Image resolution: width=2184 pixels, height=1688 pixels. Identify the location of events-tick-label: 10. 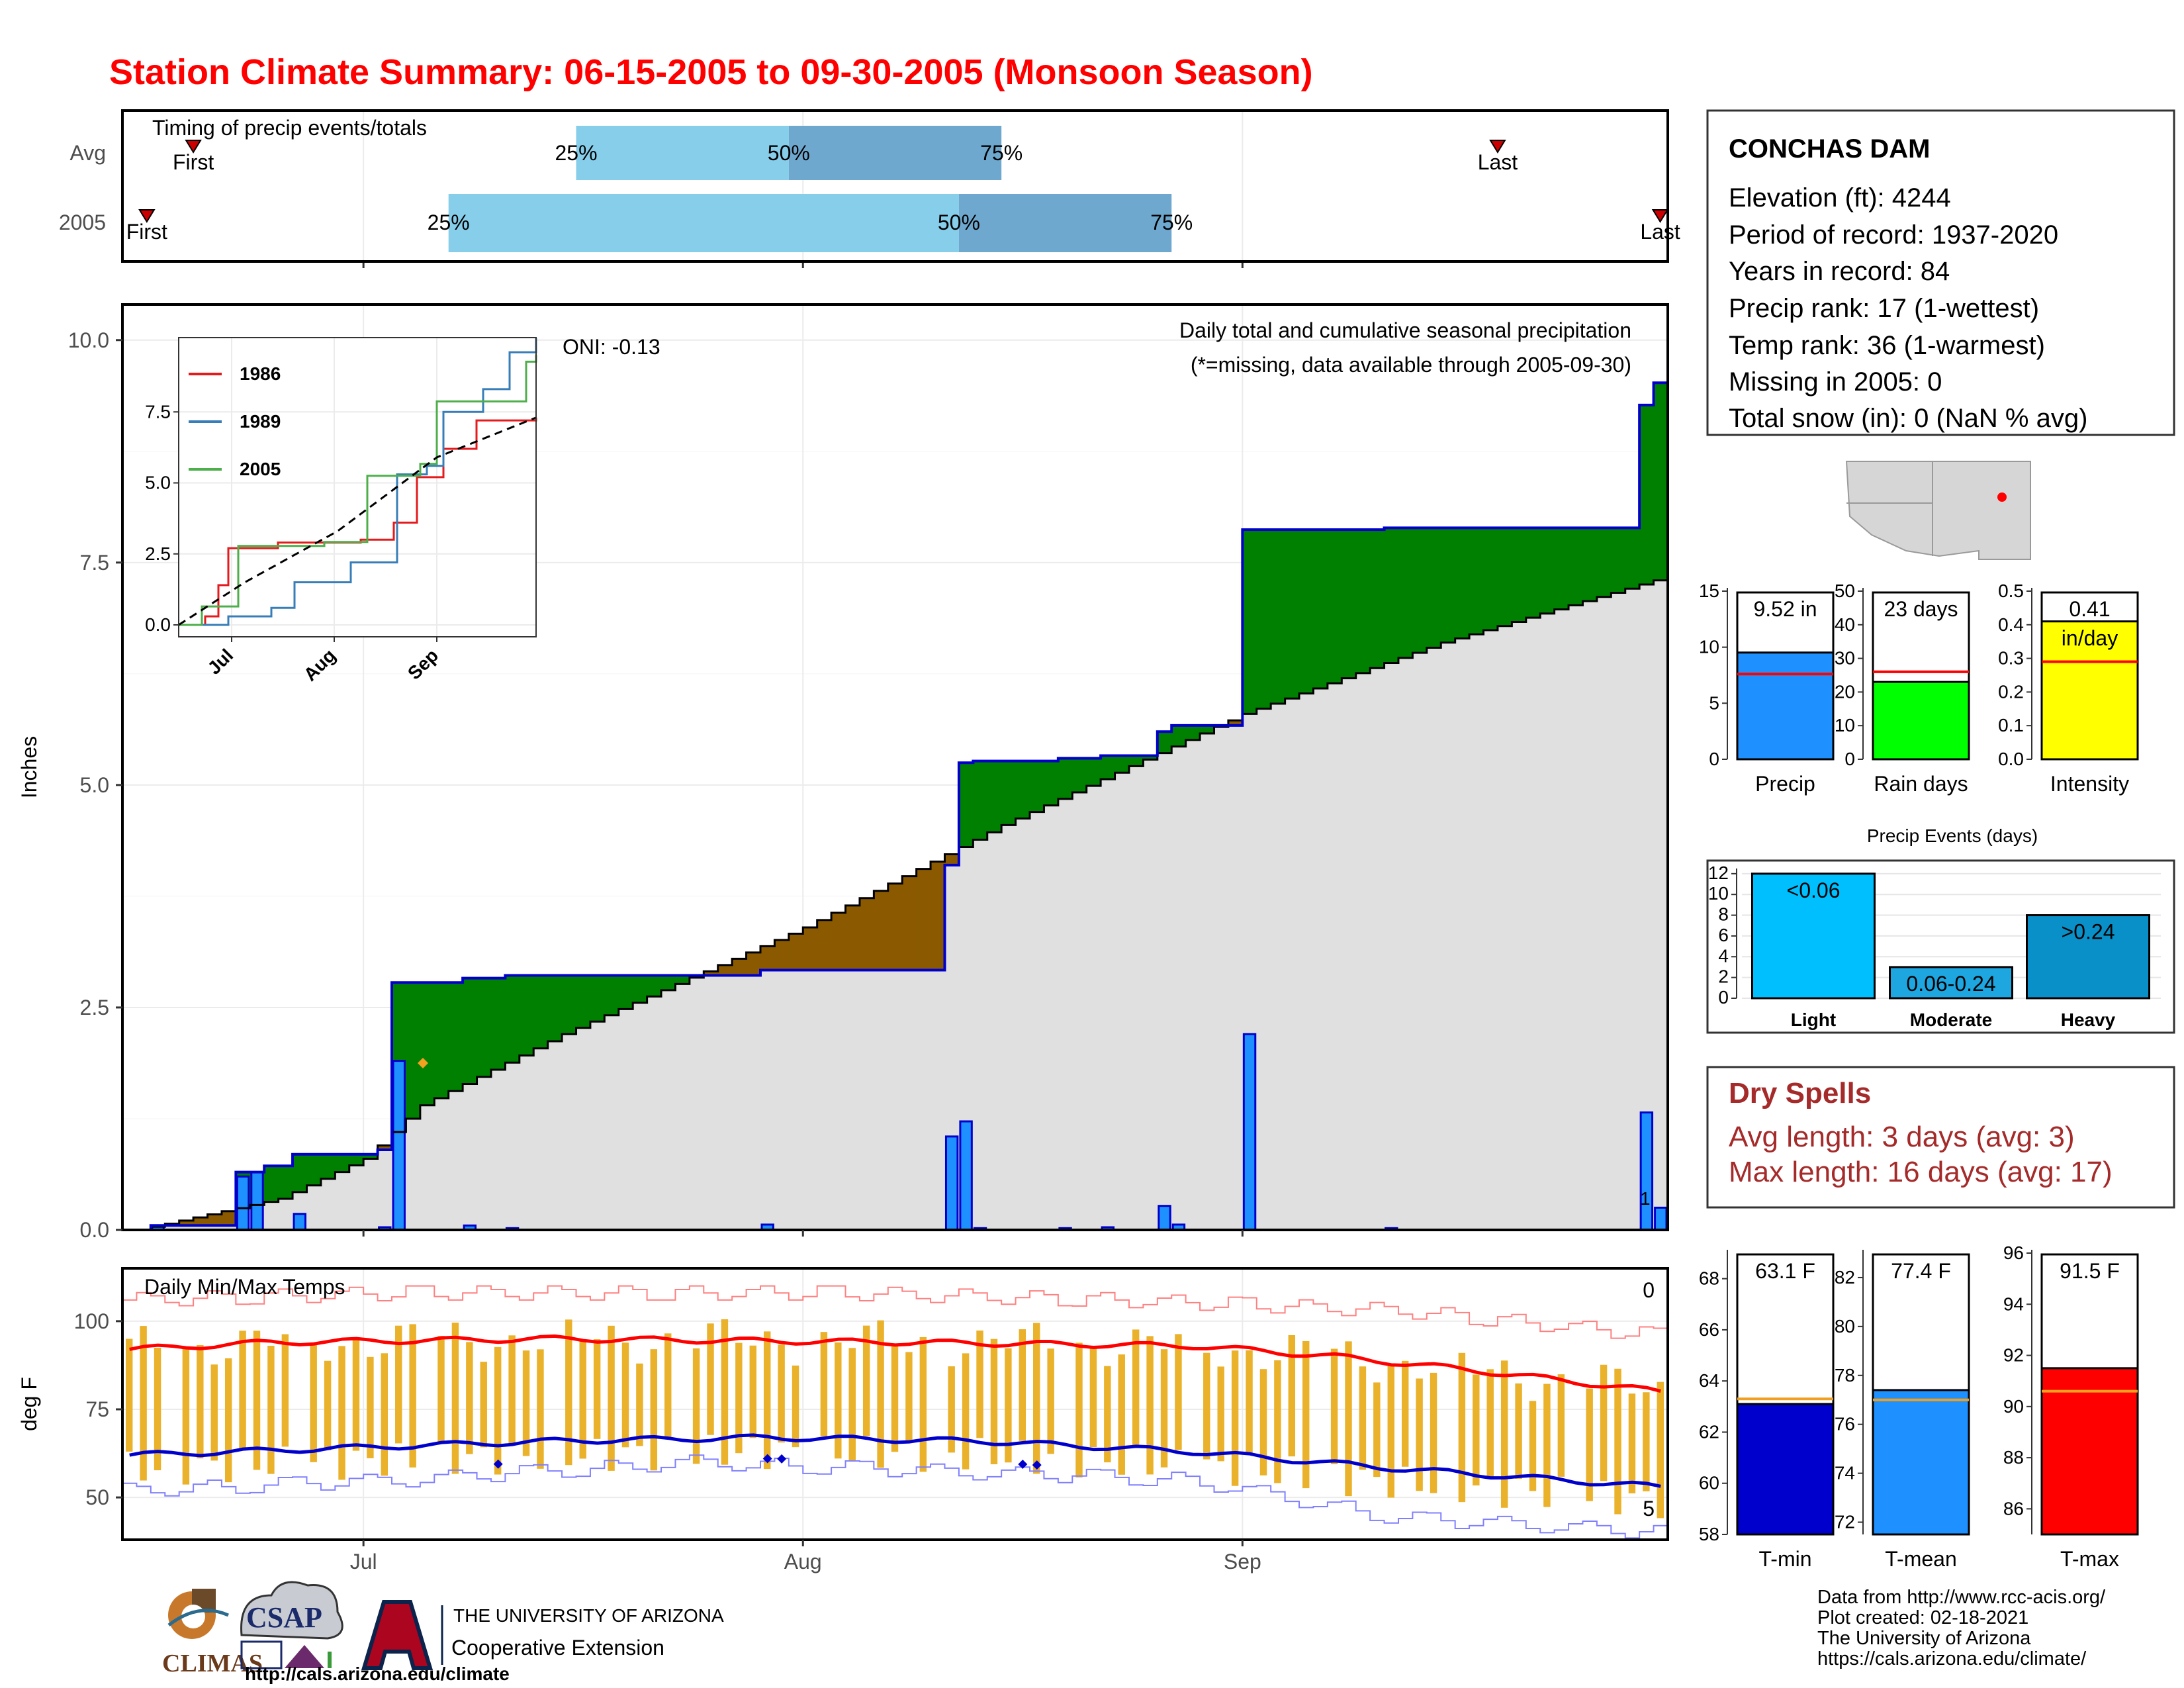
(1718, 893).